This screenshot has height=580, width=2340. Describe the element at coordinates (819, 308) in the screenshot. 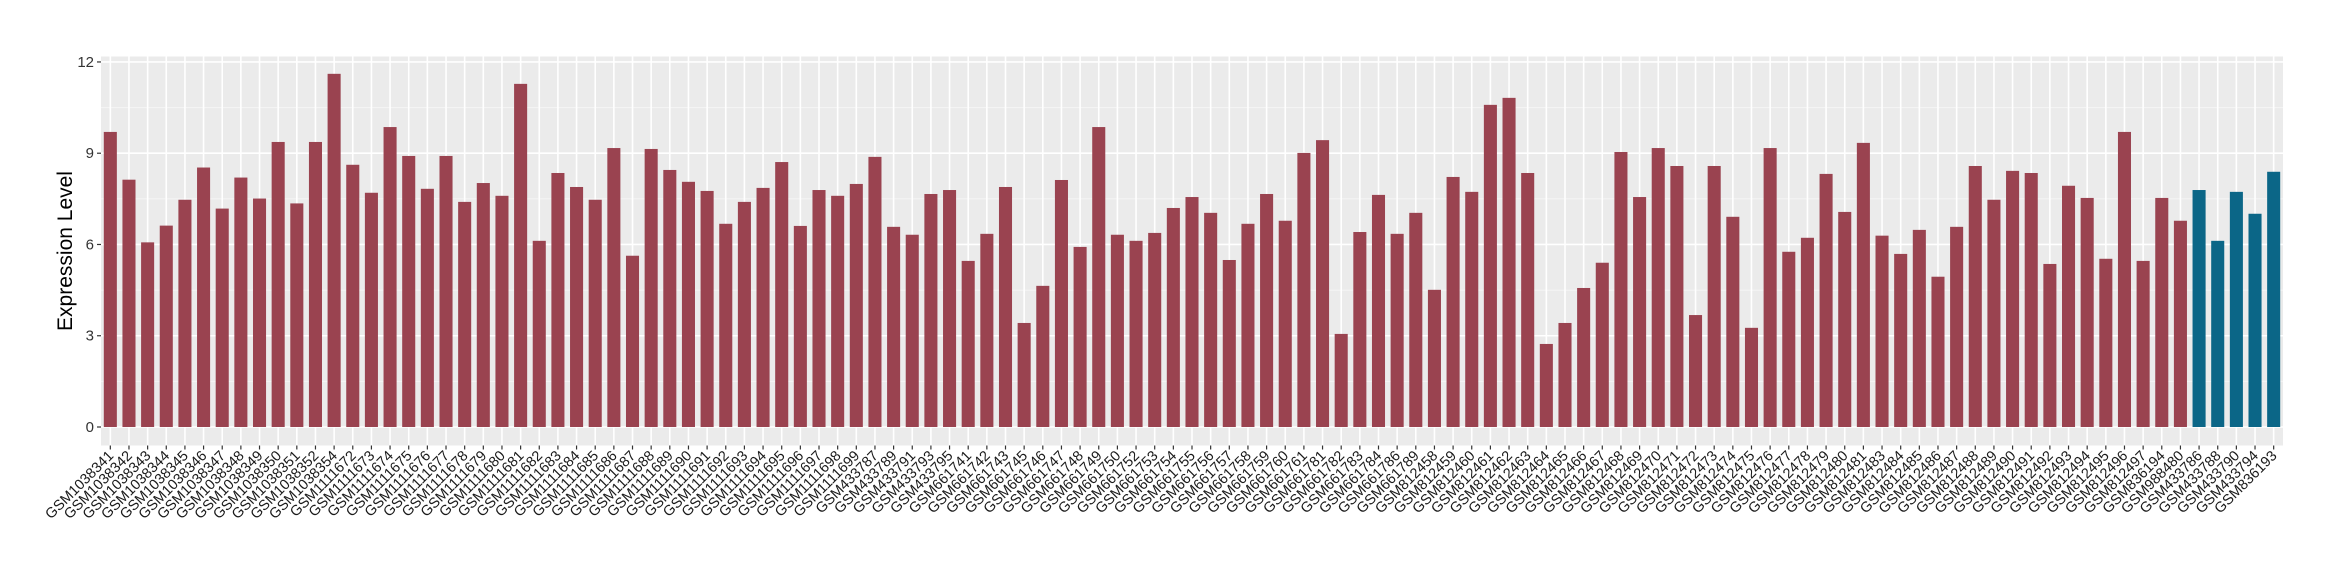

I see `bar-GSM1111697` at that location.